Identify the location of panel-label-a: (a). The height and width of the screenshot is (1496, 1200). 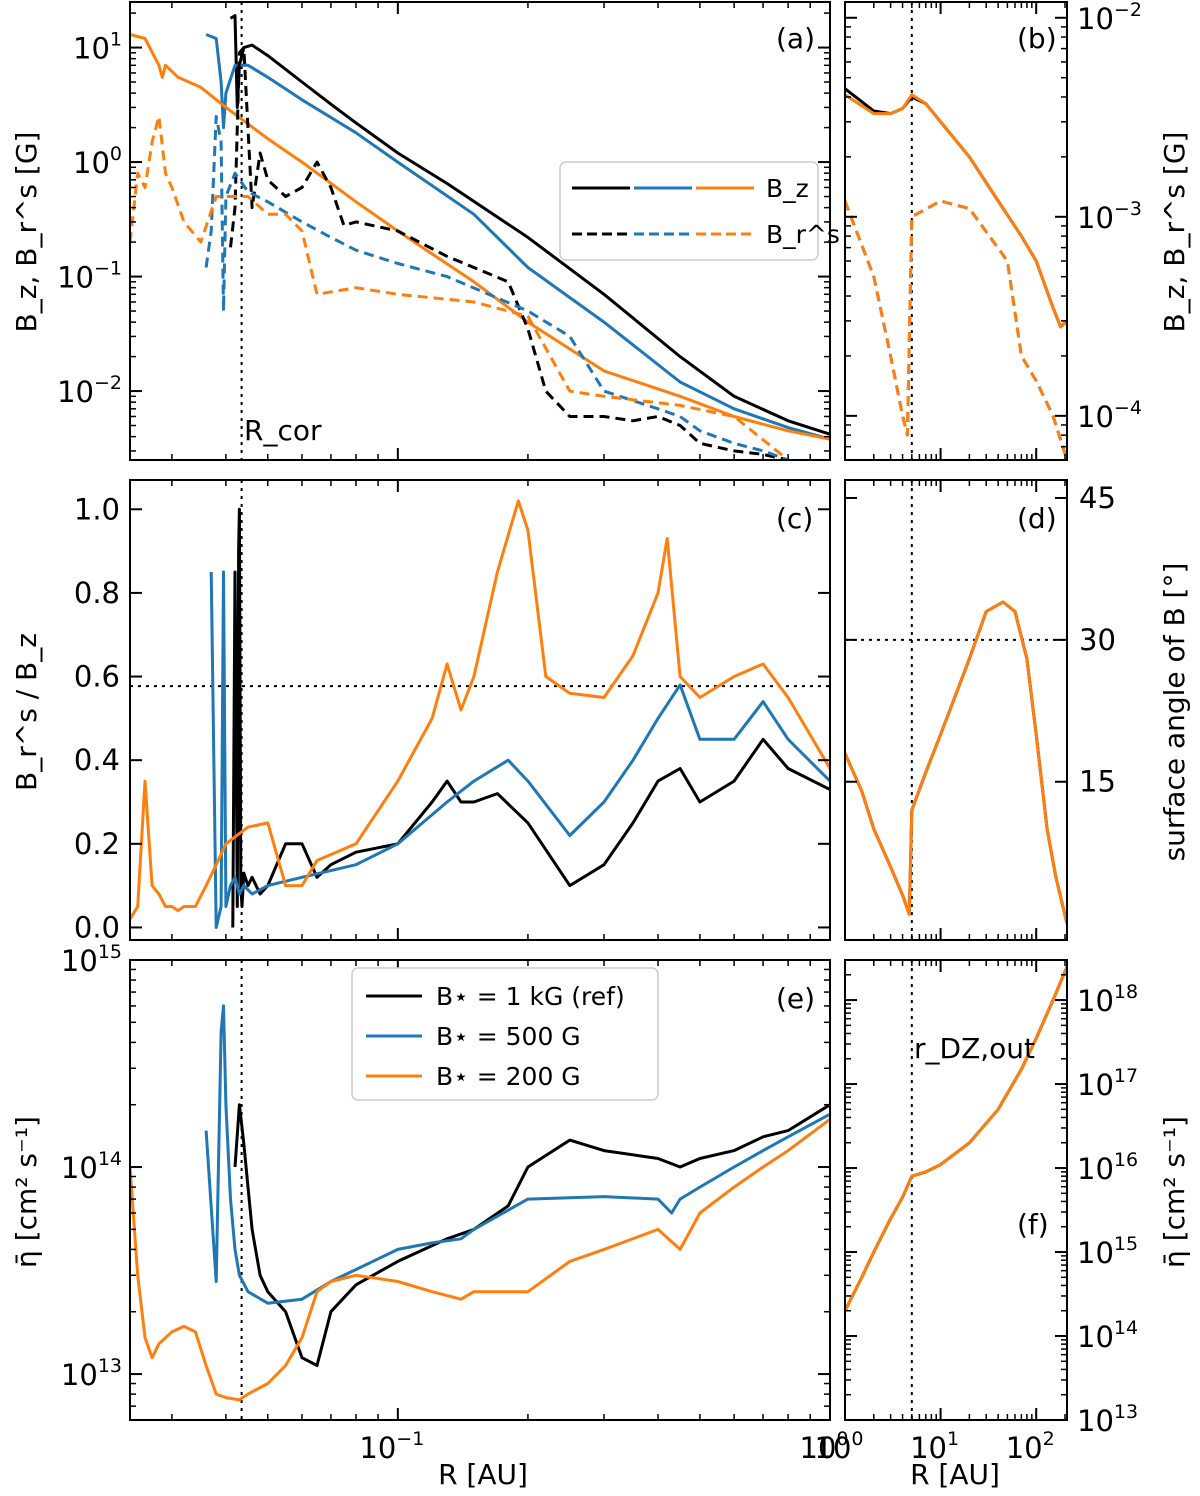
(795, 38).